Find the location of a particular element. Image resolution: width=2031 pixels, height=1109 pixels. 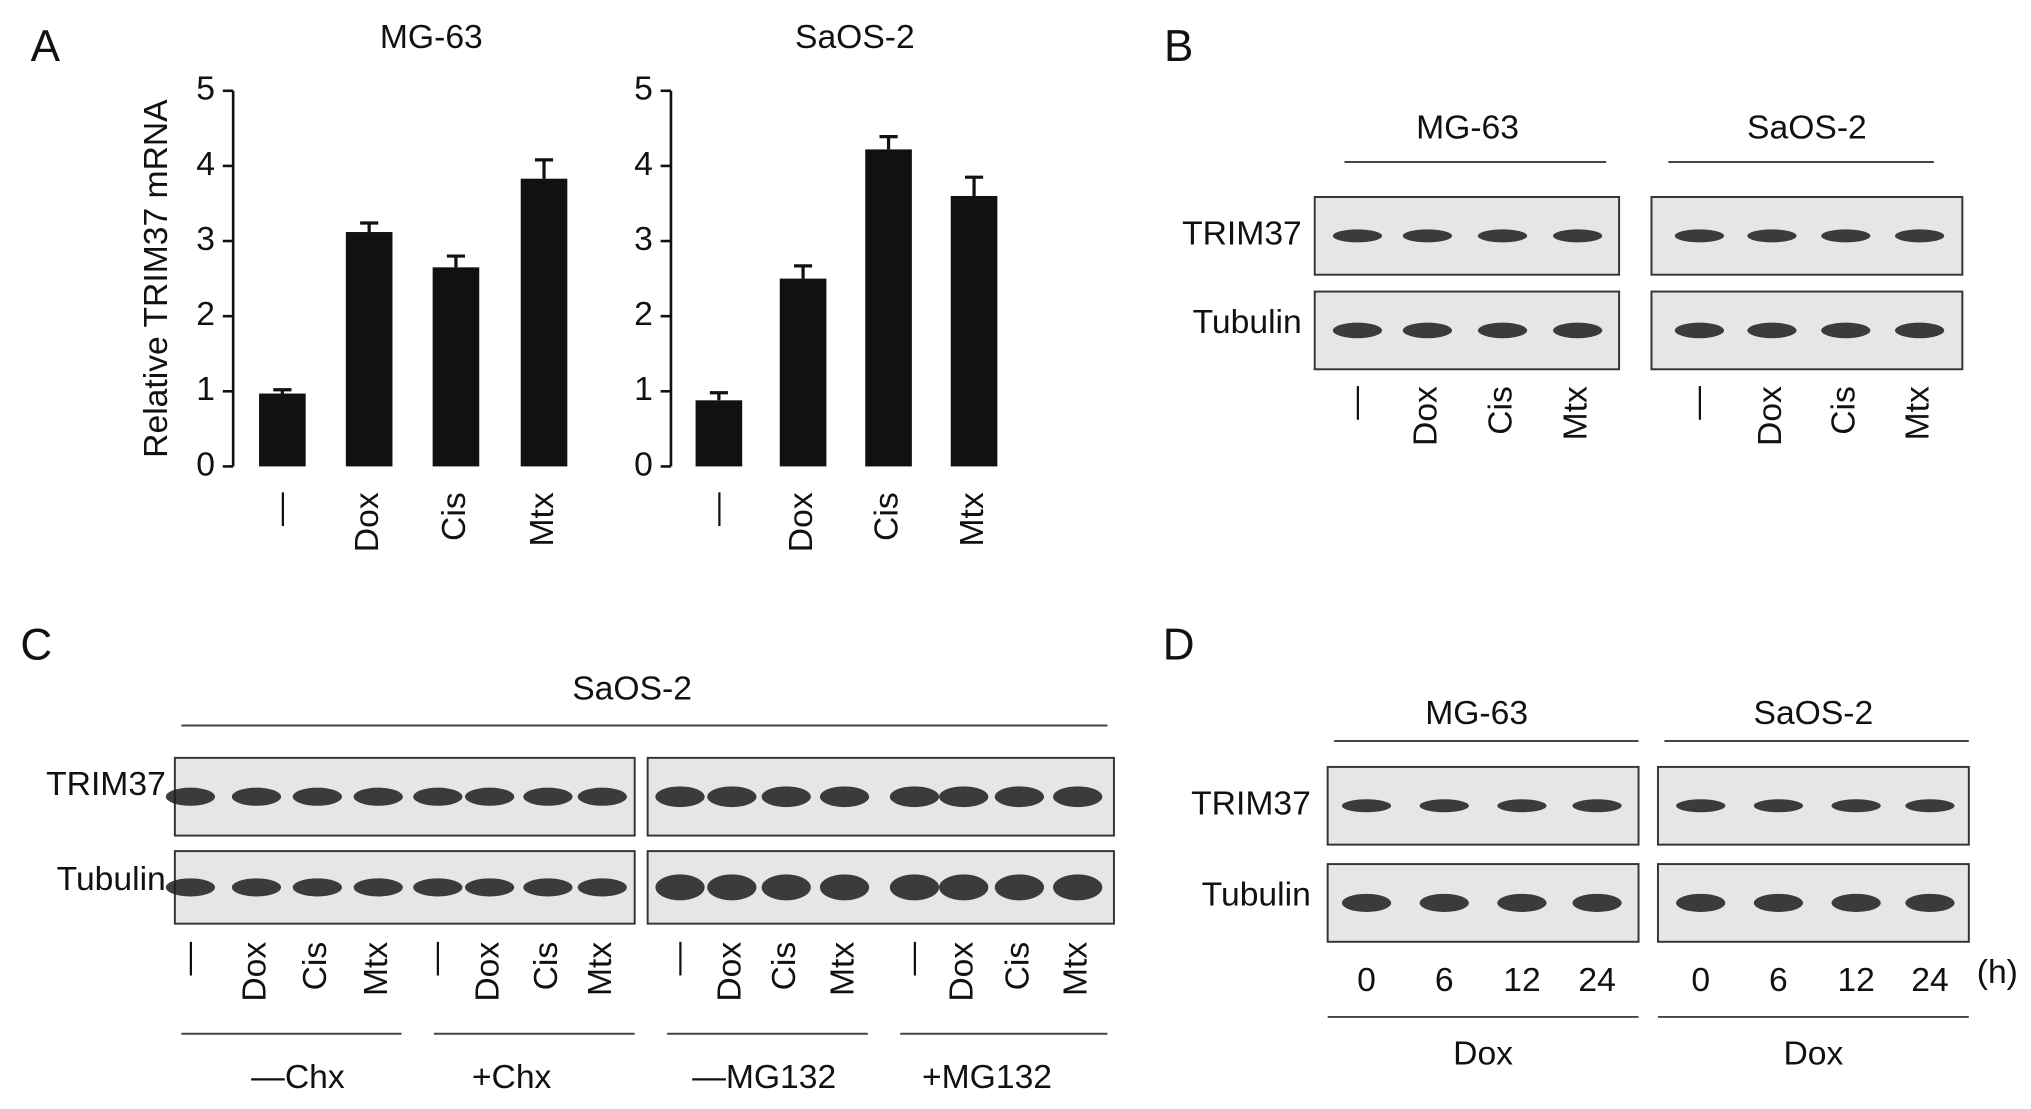

group-label: +MG132 is located at coordinates (987, 1077).